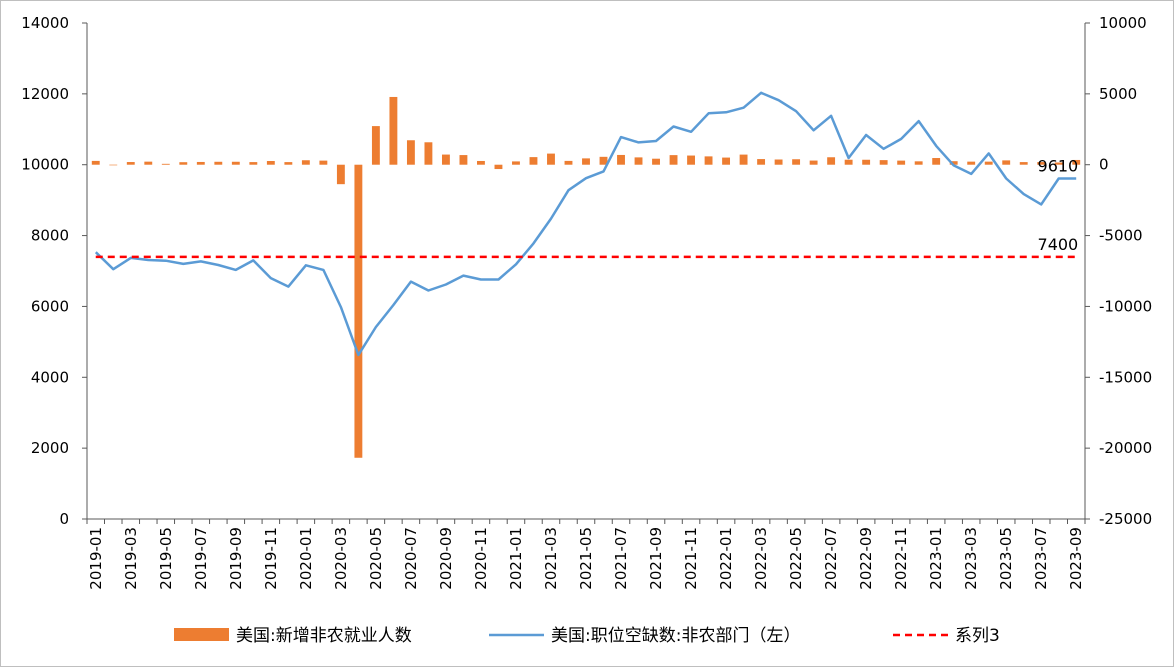  Describe the element at coordinates (45, 23) in the screenshot. I see `left-axis-tick-label: 14000` at that location.